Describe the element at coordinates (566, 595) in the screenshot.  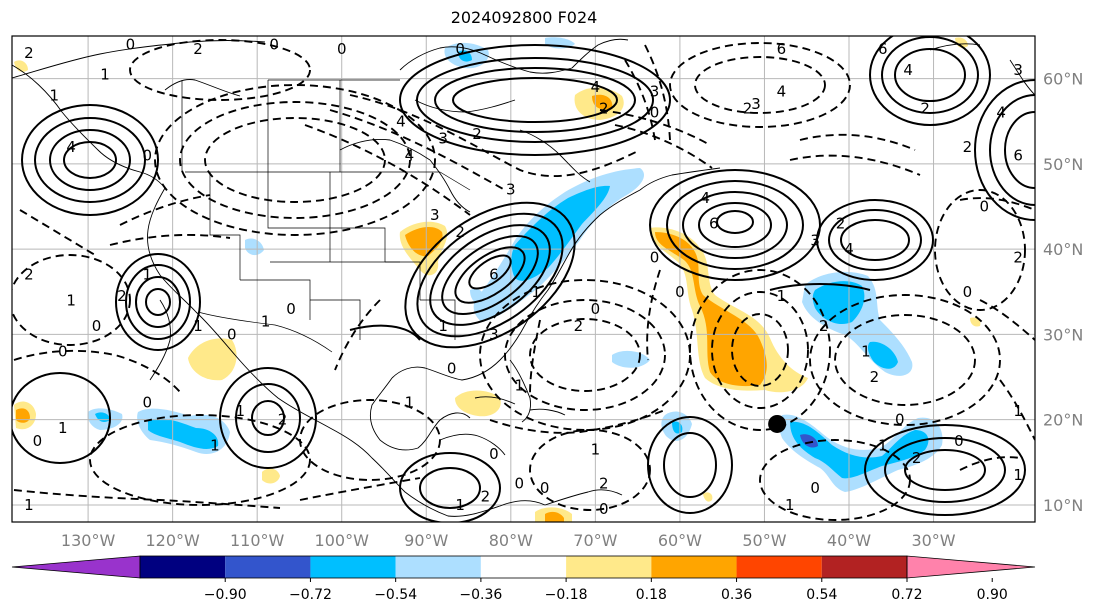
I see `colorbar-tick-label: −0.18` at that location.